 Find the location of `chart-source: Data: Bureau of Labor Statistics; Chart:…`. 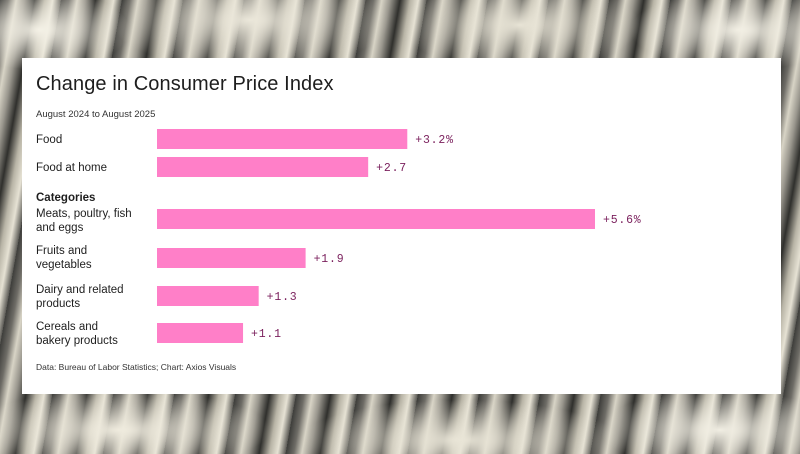

chart-source: Data: Bureau of Labor Statistics; Chart:… is located at coordinates (136, 367).